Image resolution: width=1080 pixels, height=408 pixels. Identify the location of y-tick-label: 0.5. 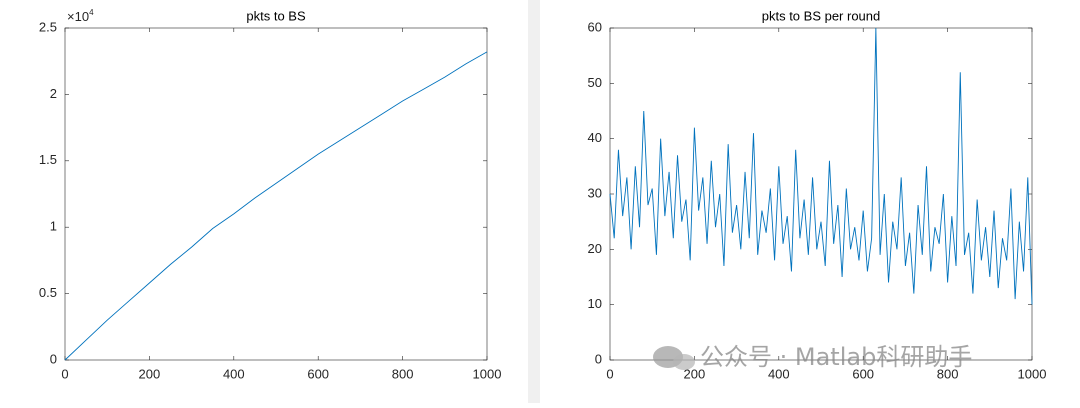
(48, 292).